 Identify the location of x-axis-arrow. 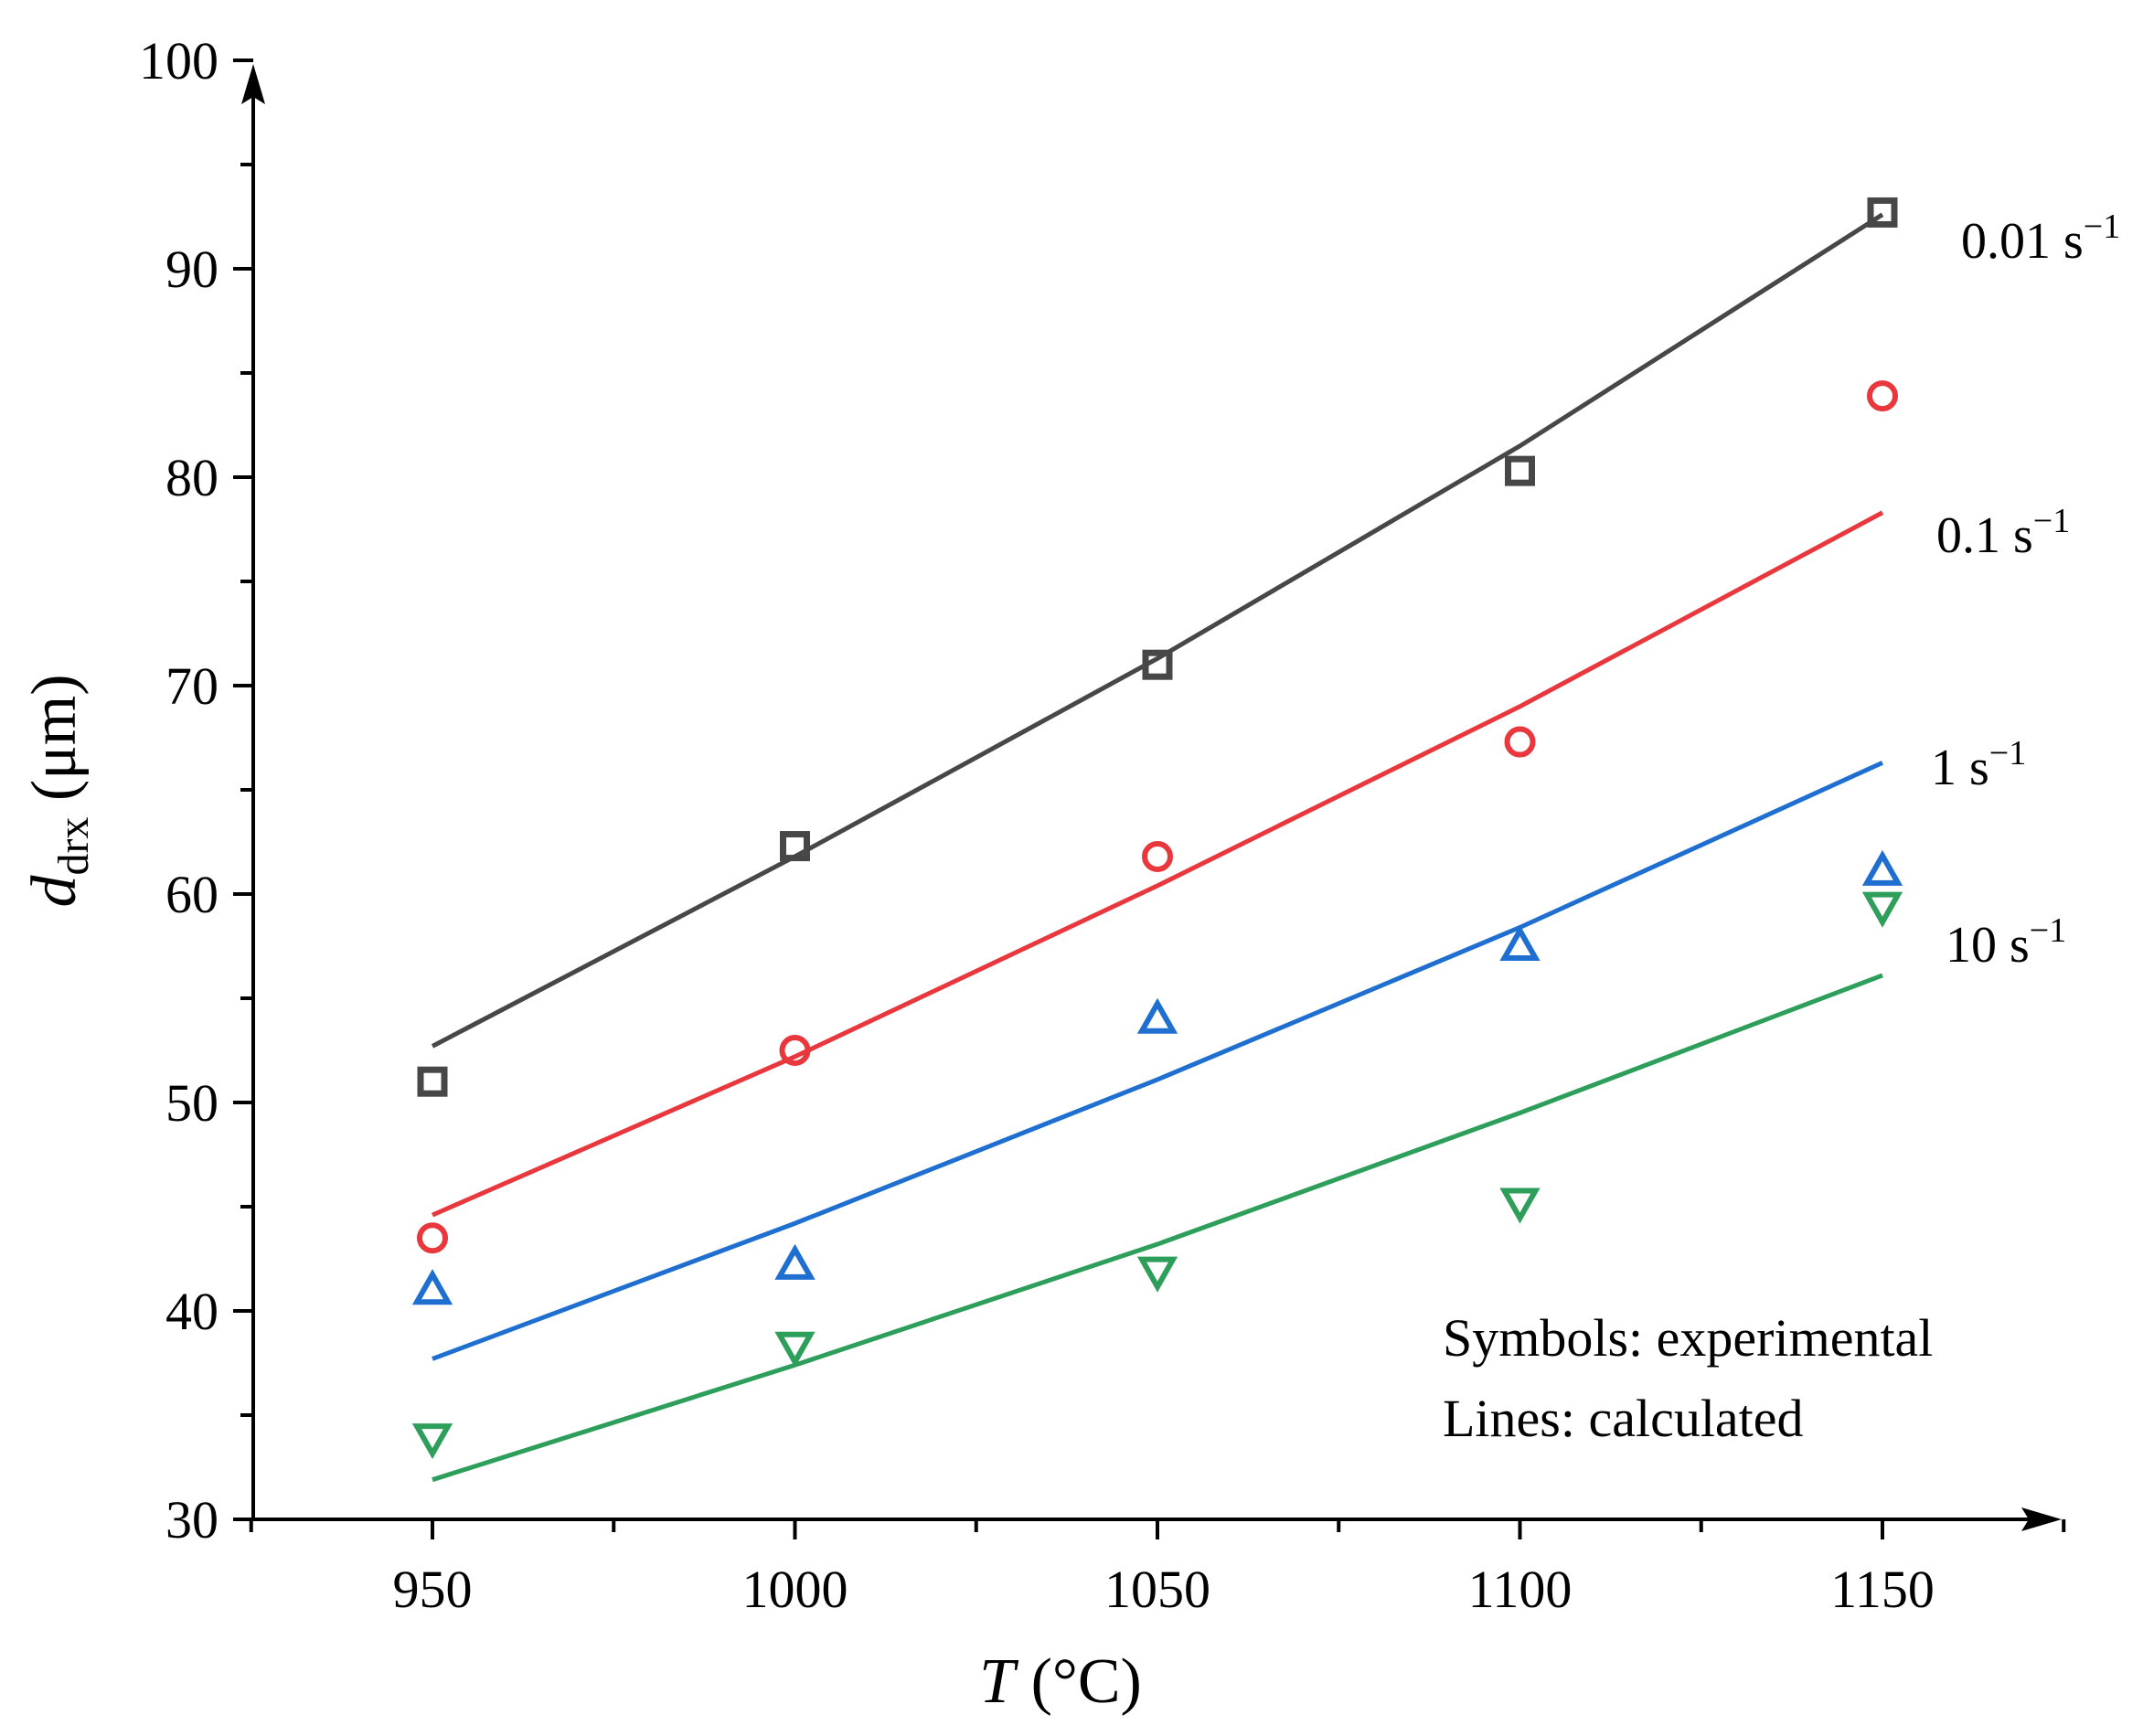
(2041, 1519).